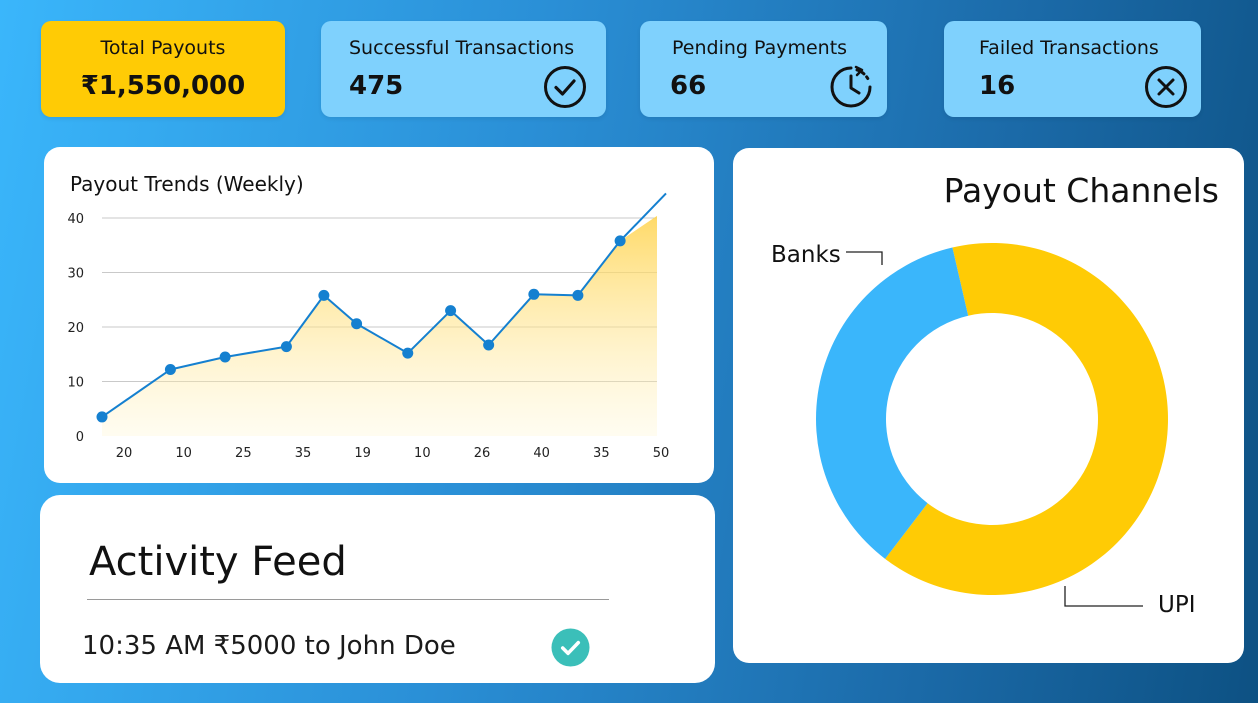 The width and height of the screenshot is (1258, 703). I want to click on y-tick-label: 10, so click(75, 383).